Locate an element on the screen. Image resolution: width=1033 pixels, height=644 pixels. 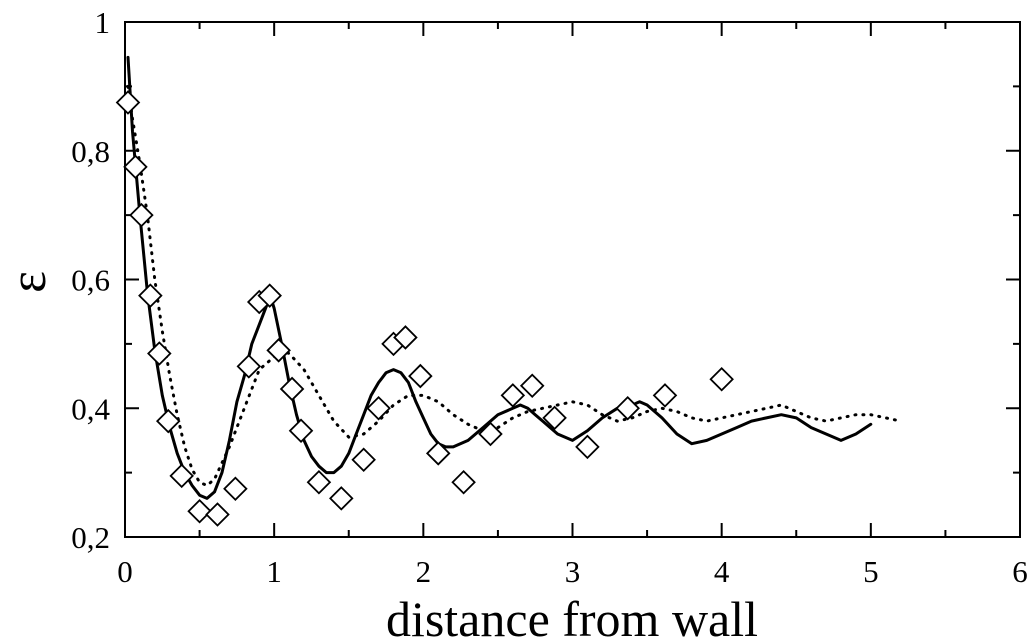
y-tick-label: 0,4 is located at coordinates (90, 408).